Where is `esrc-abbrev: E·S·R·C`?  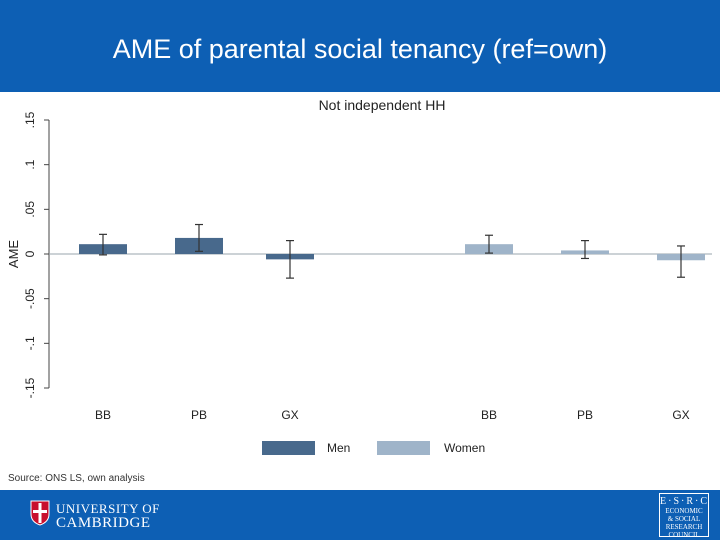
esrc-abbrev: E·S·R·C is located at coordinates (684, 501).